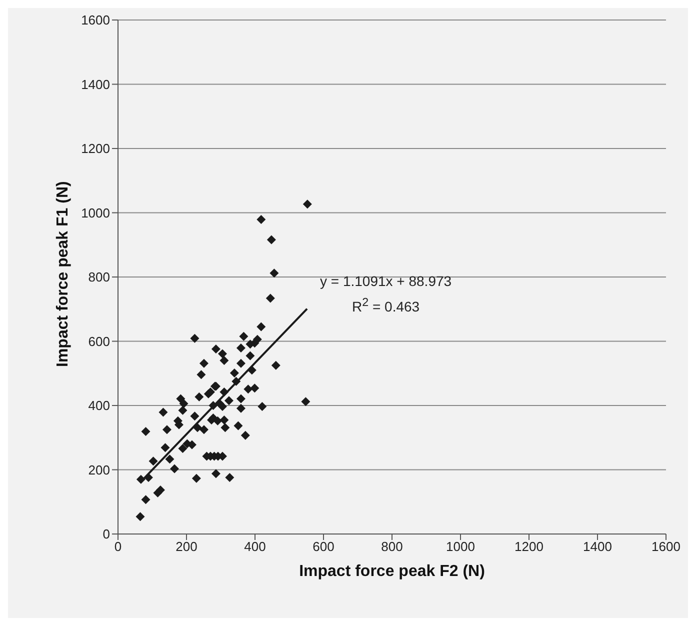 The width and height of the screenshot is (697, 629). I want to click on y-tick-label: 1600, so click(95, 20).